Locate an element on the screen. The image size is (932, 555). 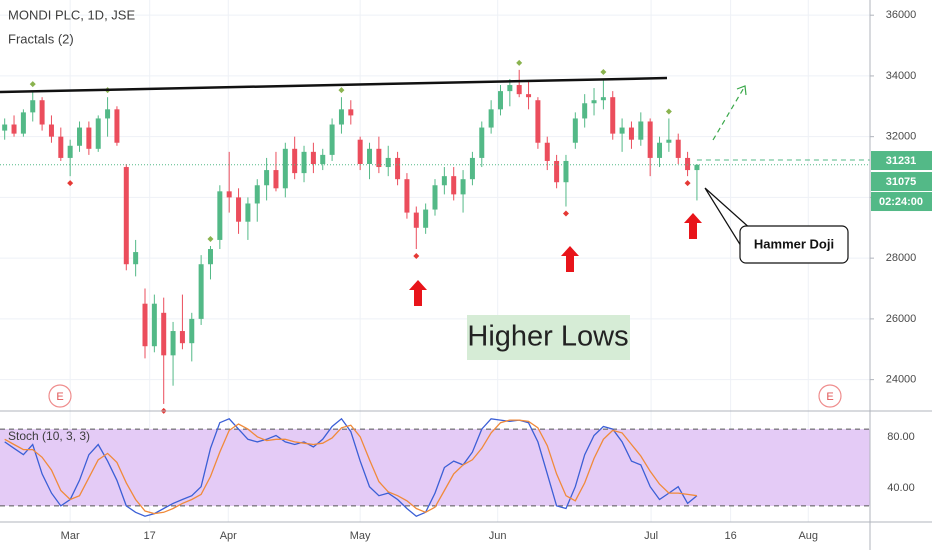
earnings-label: E is located at coordinates (59, 397).